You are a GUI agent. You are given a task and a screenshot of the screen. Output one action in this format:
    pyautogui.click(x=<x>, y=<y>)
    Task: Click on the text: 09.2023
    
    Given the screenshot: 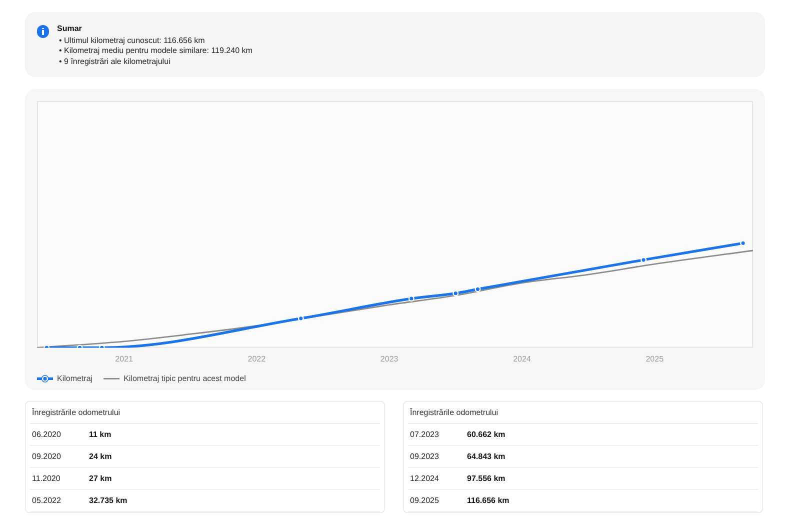 What is the action you would take?
    pyautogui.click(x=424, y=457)
    